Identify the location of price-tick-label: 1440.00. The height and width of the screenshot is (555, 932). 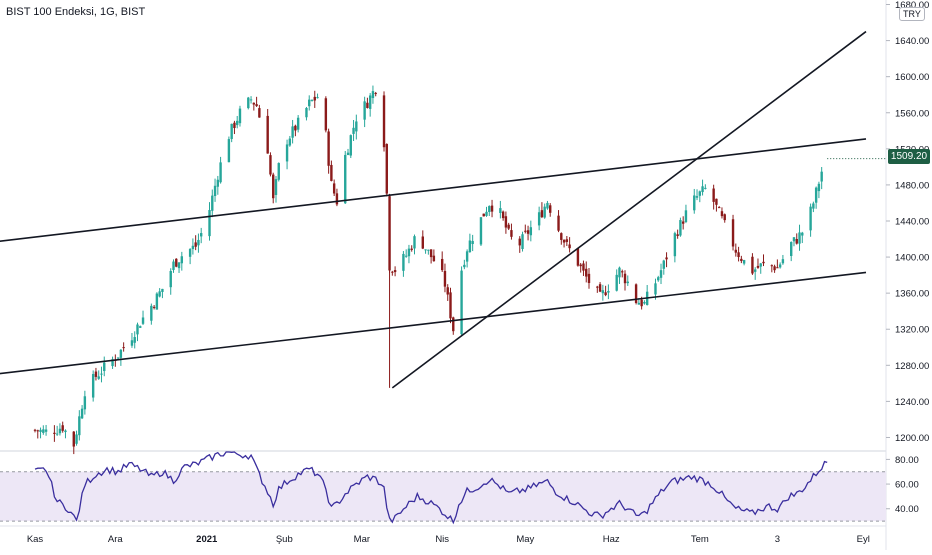
(912, 221).